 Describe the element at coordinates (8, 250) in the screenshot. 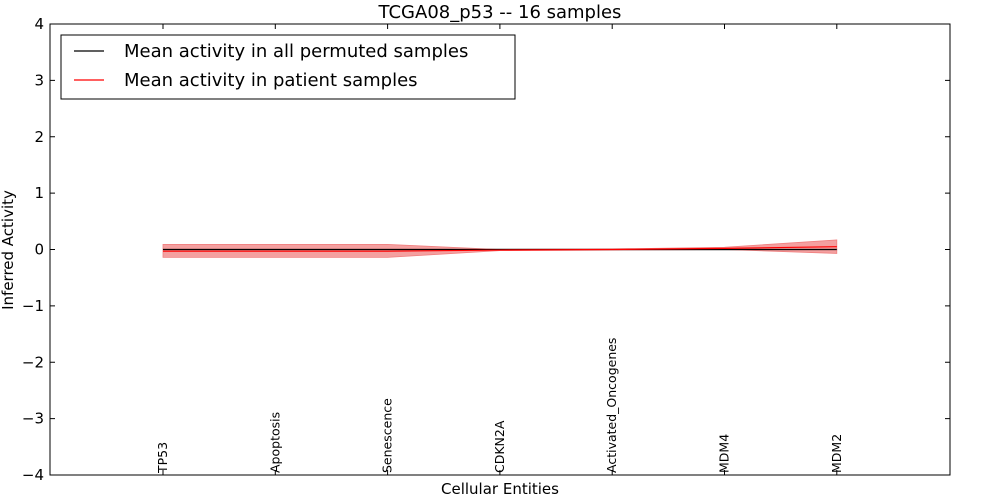

I see `y-axis-label: Inferred Activity` at that location.